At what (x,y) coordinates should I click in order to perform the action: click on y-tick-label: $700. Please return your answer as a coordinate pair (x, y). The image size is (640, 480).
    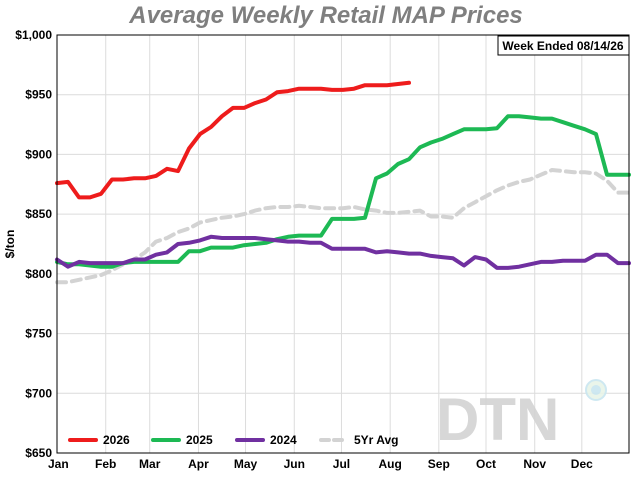
    Looking at the image, I should click on (38, 393).